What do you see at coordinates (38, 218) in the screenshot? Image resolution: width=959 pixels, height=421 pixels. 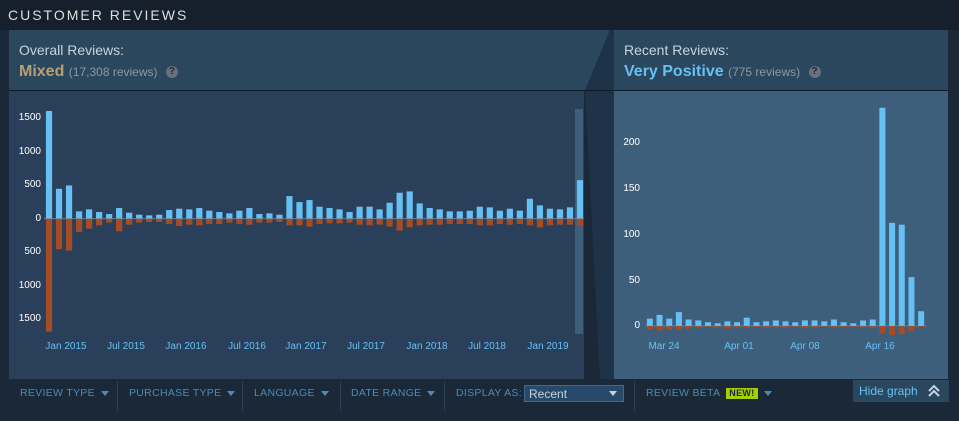 I see `y-tick-label: 0` at bounding box center [38, 218].